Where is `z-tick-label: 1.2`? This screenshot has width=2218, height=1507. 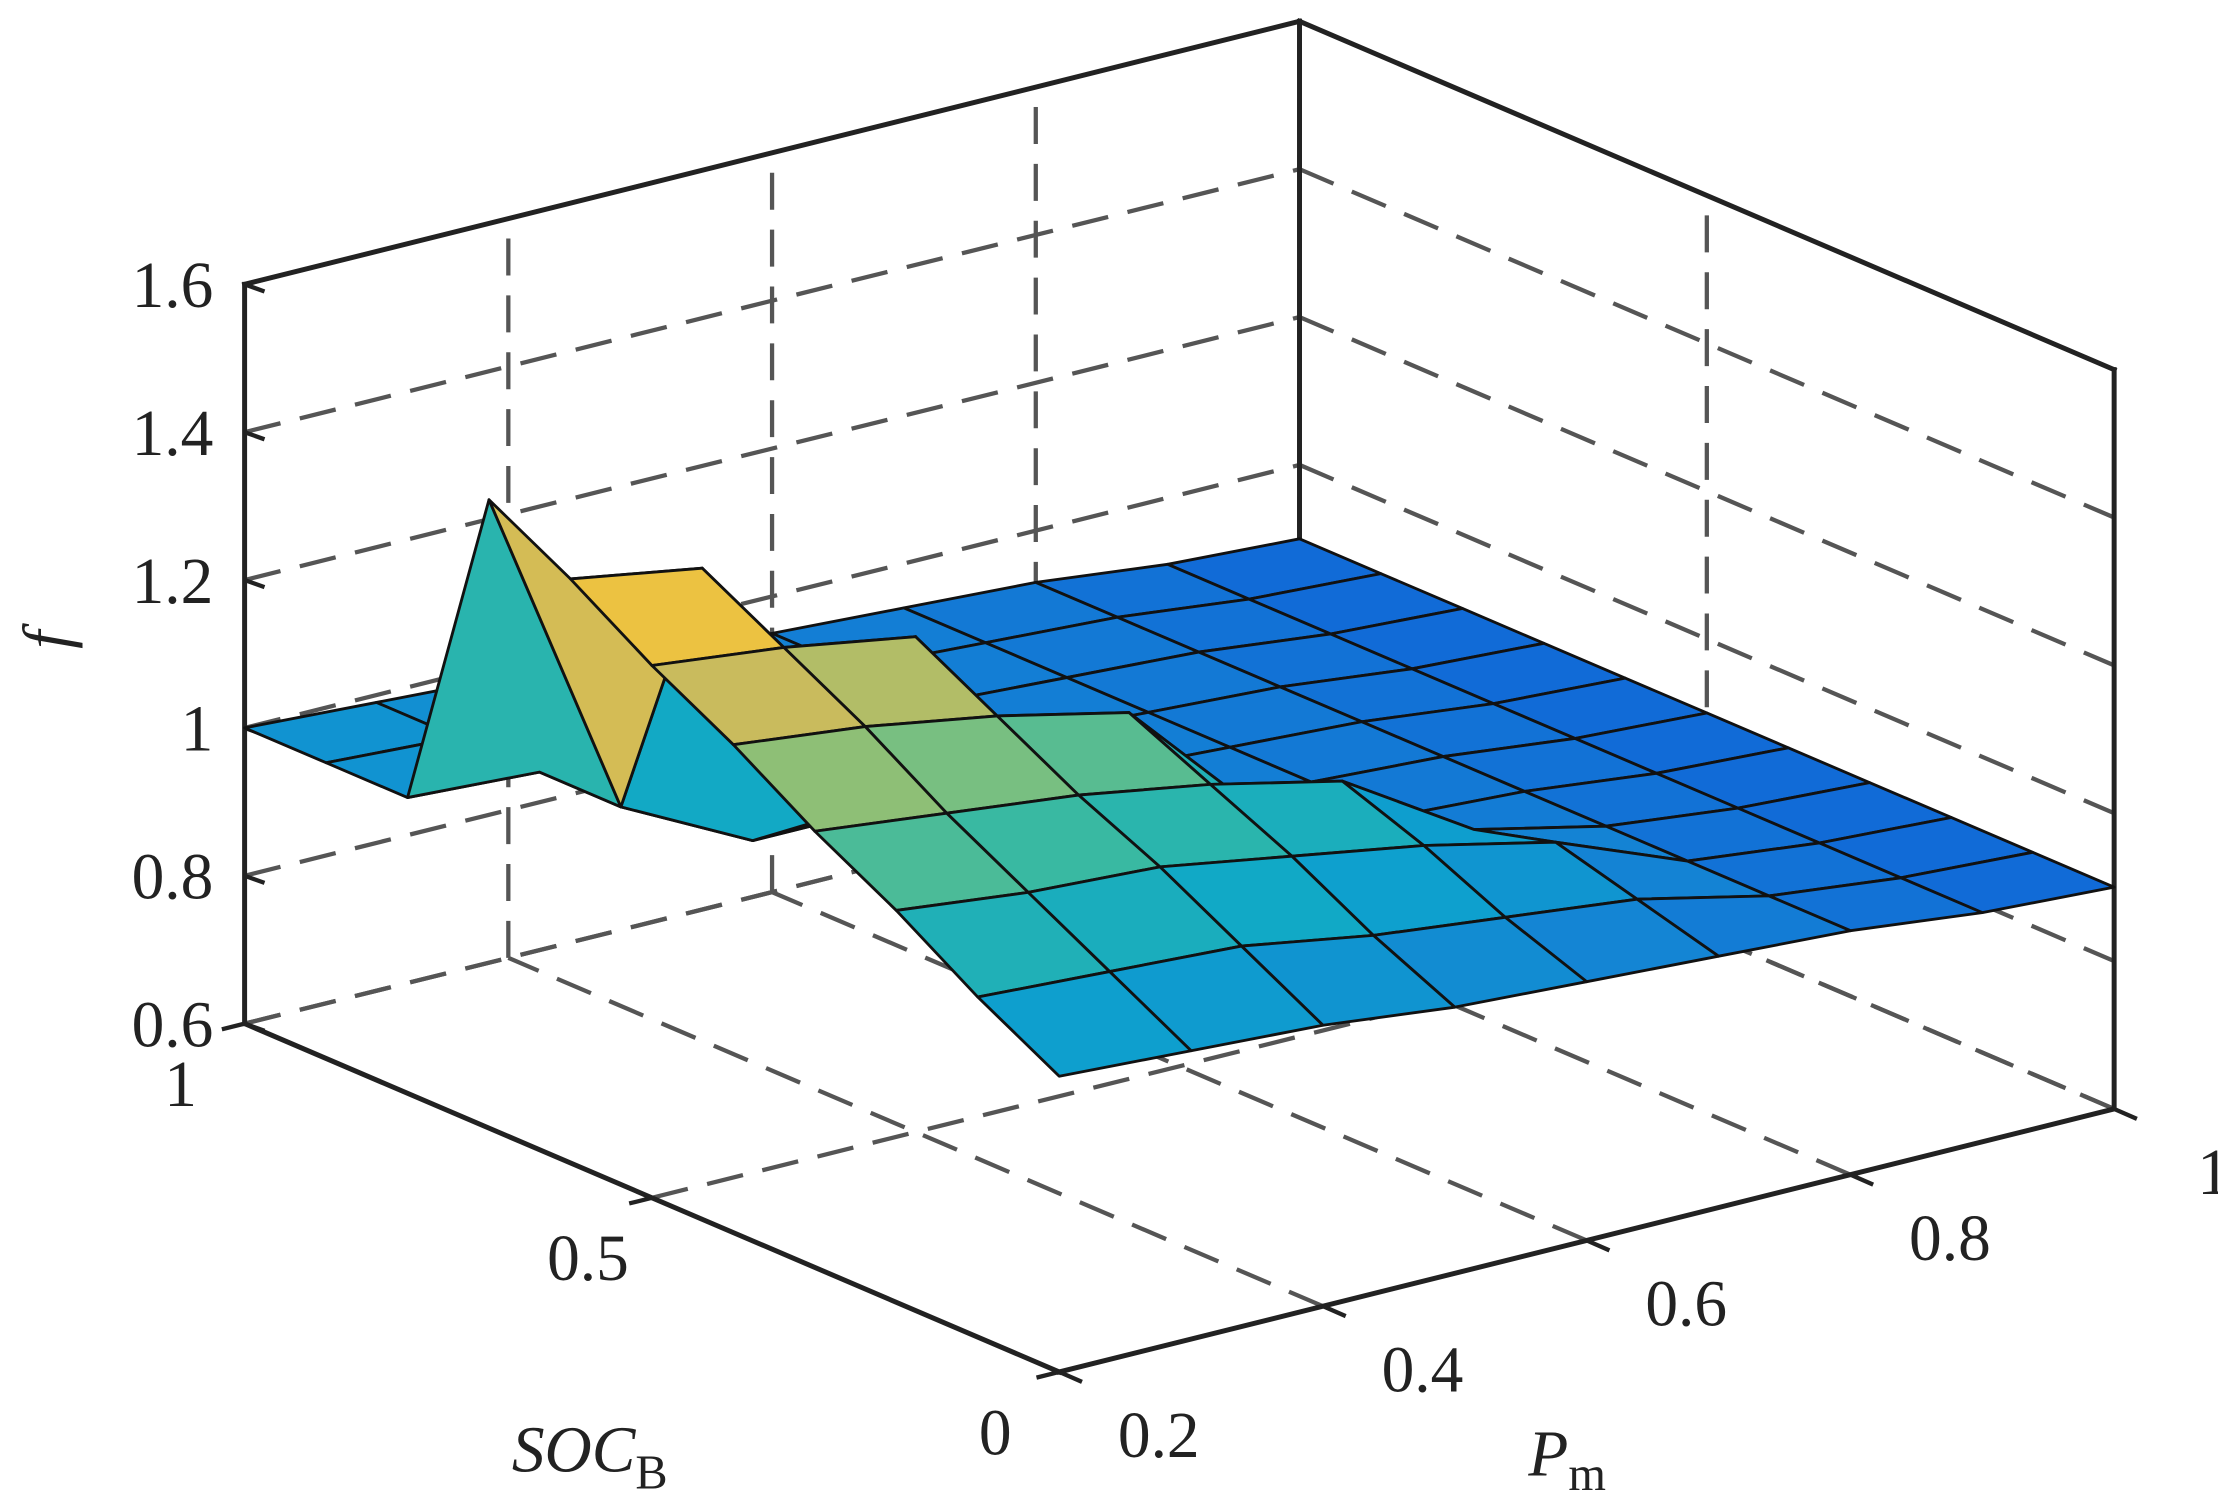 z-tick-label: 1.2 is located at coordinates (173, 582).